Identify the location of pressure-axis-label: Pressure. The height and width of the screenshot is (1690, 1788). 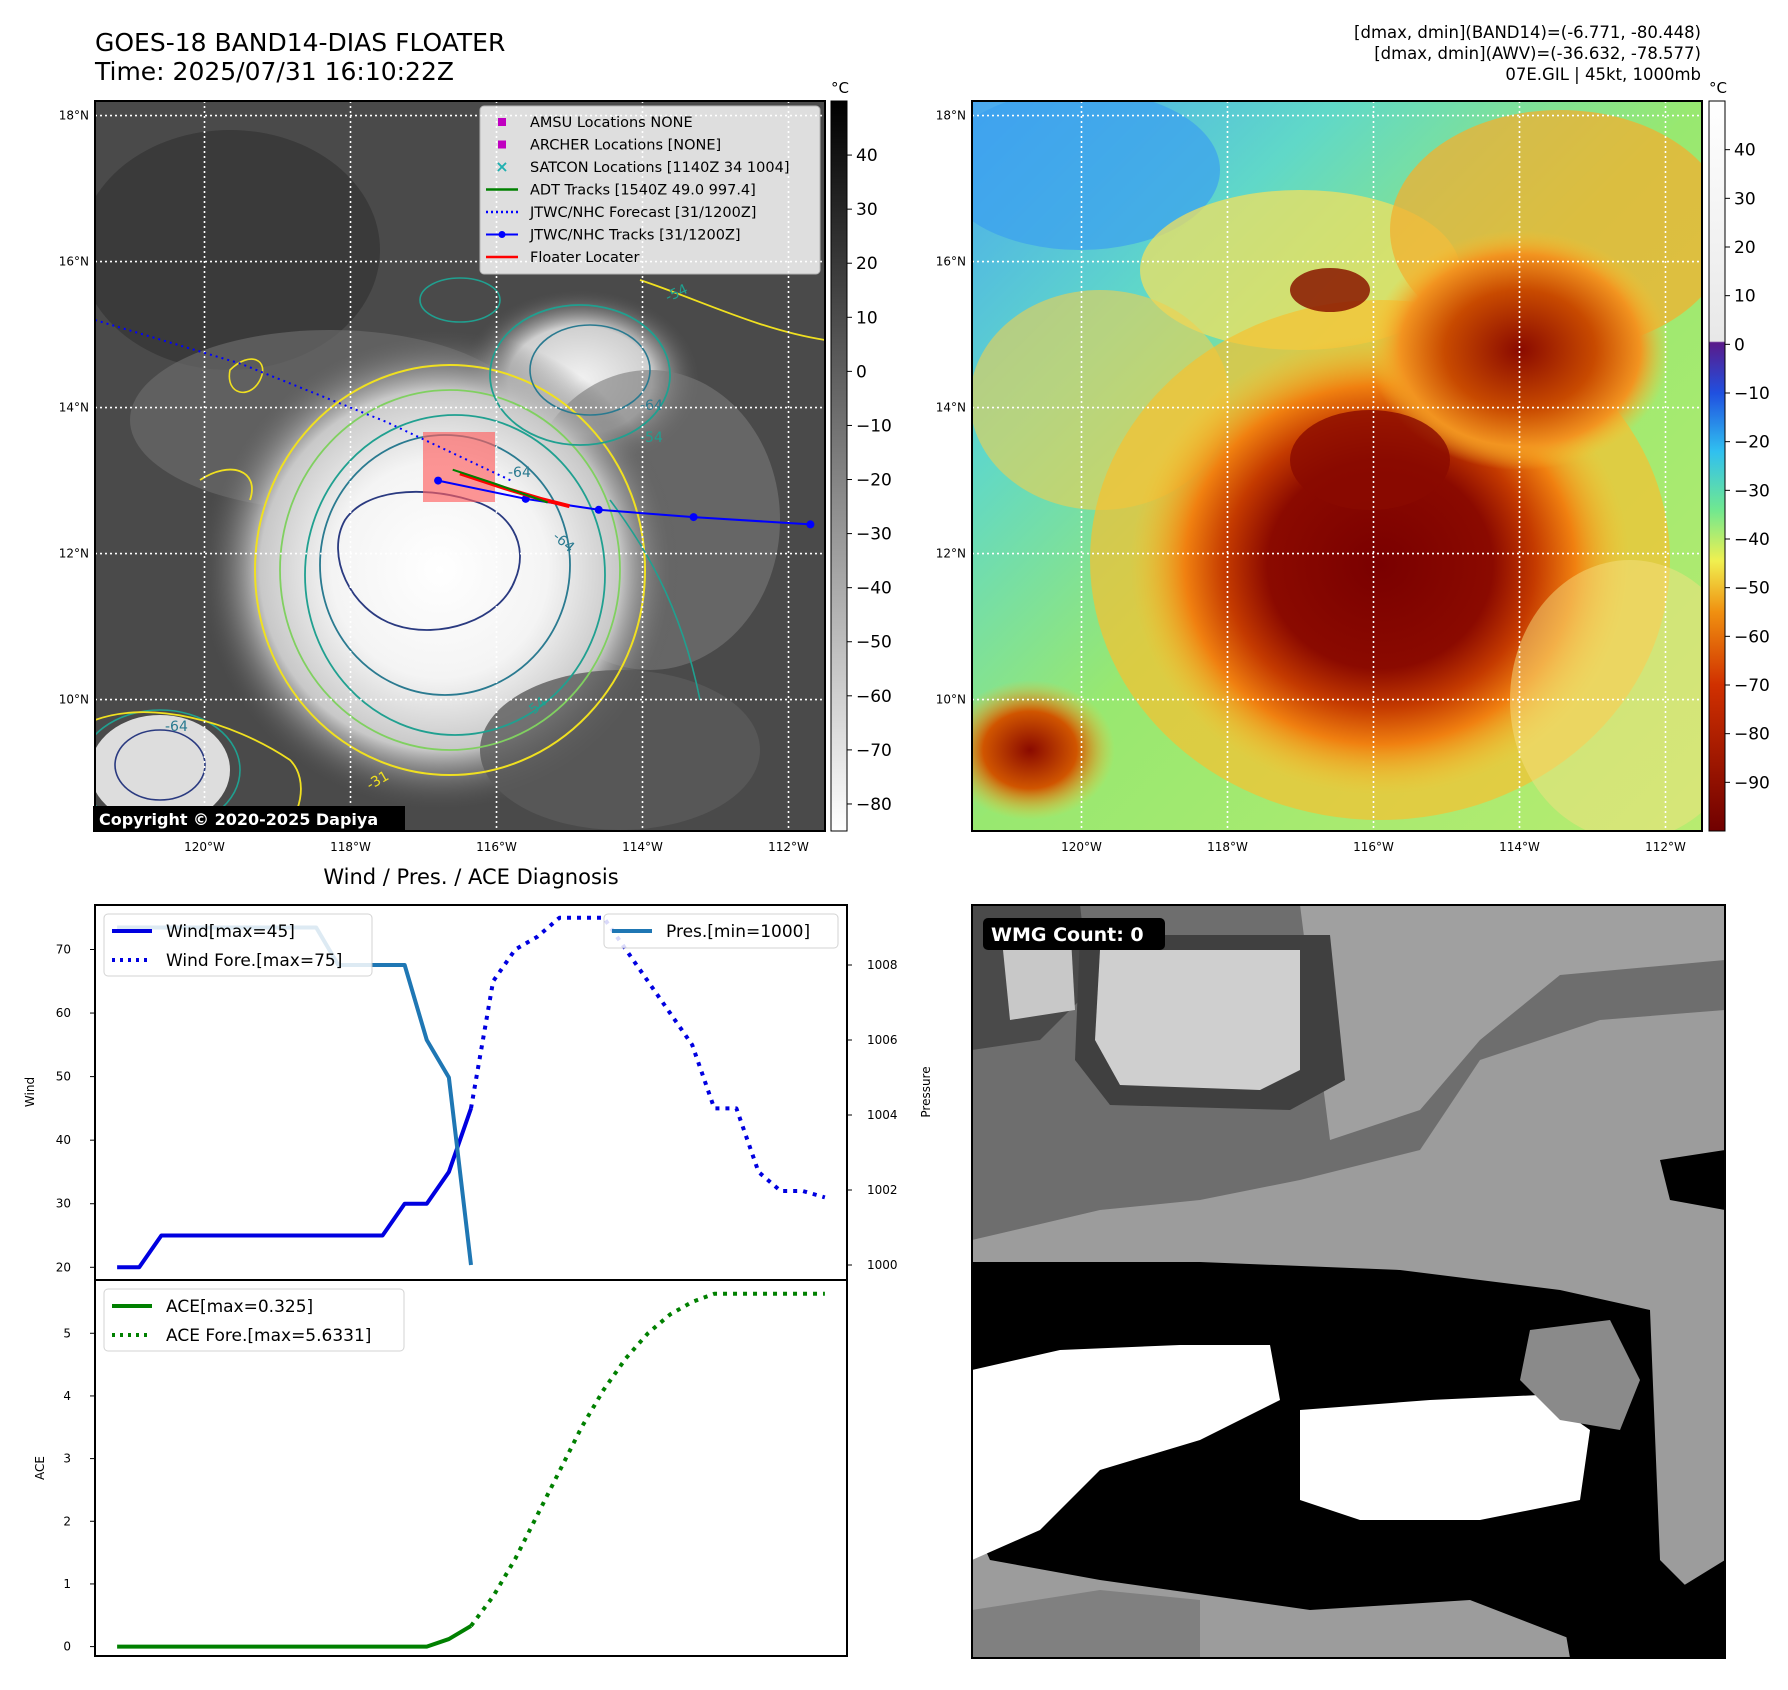
(926, 1091).